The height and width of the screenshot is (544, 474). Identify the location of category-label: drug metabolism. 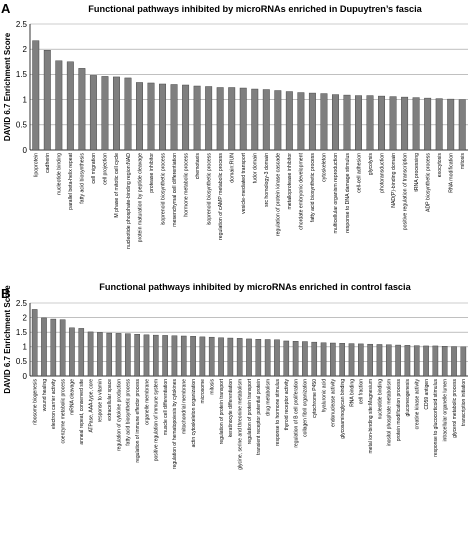
(268, 397).